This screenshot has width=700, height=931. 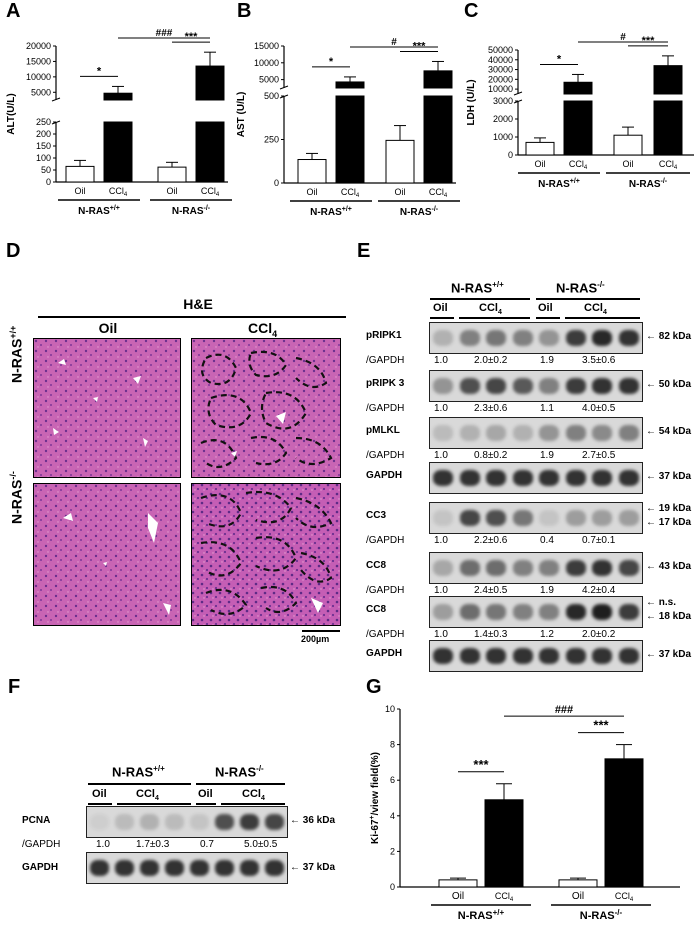 I want to click on y-tick-label: 250, so click(x=43, y=122).